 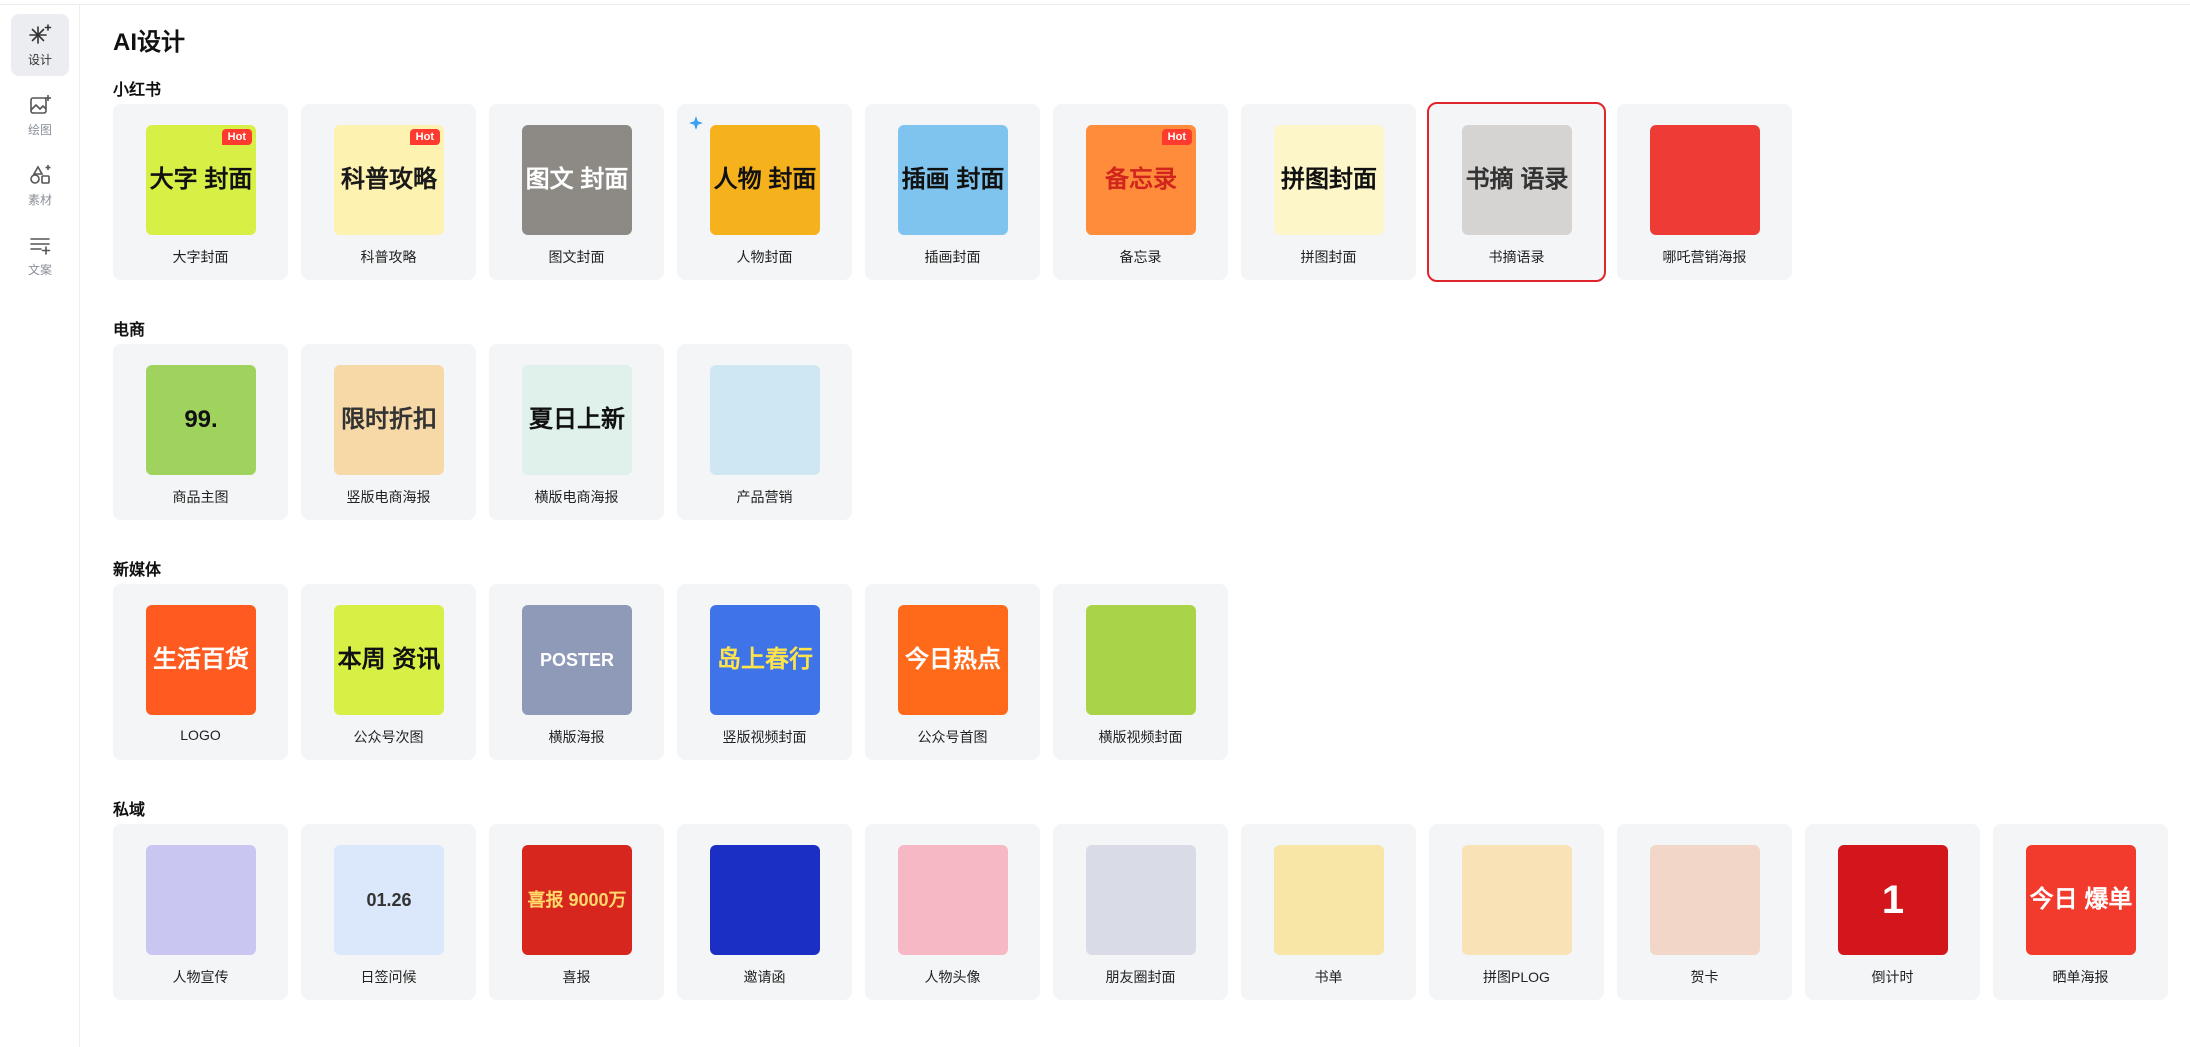 What do you see at coordinates (1704, 977) in the screenshot?
I see `template-card-label: 贺卡` at bounding box center [1704, 977].